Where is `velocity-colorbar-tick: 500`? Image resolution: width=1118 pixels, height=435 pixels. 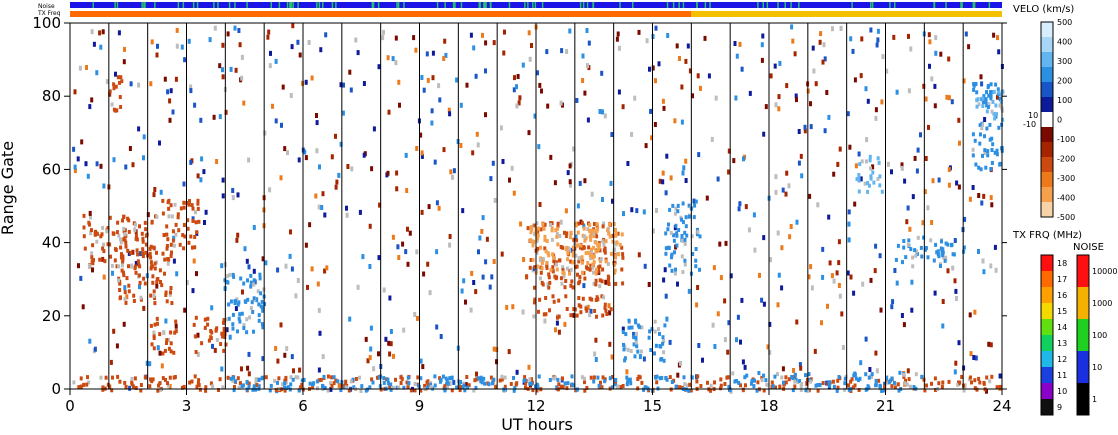 velocity-colorbar-tick: 500 is located at coordinates (1064, 22).